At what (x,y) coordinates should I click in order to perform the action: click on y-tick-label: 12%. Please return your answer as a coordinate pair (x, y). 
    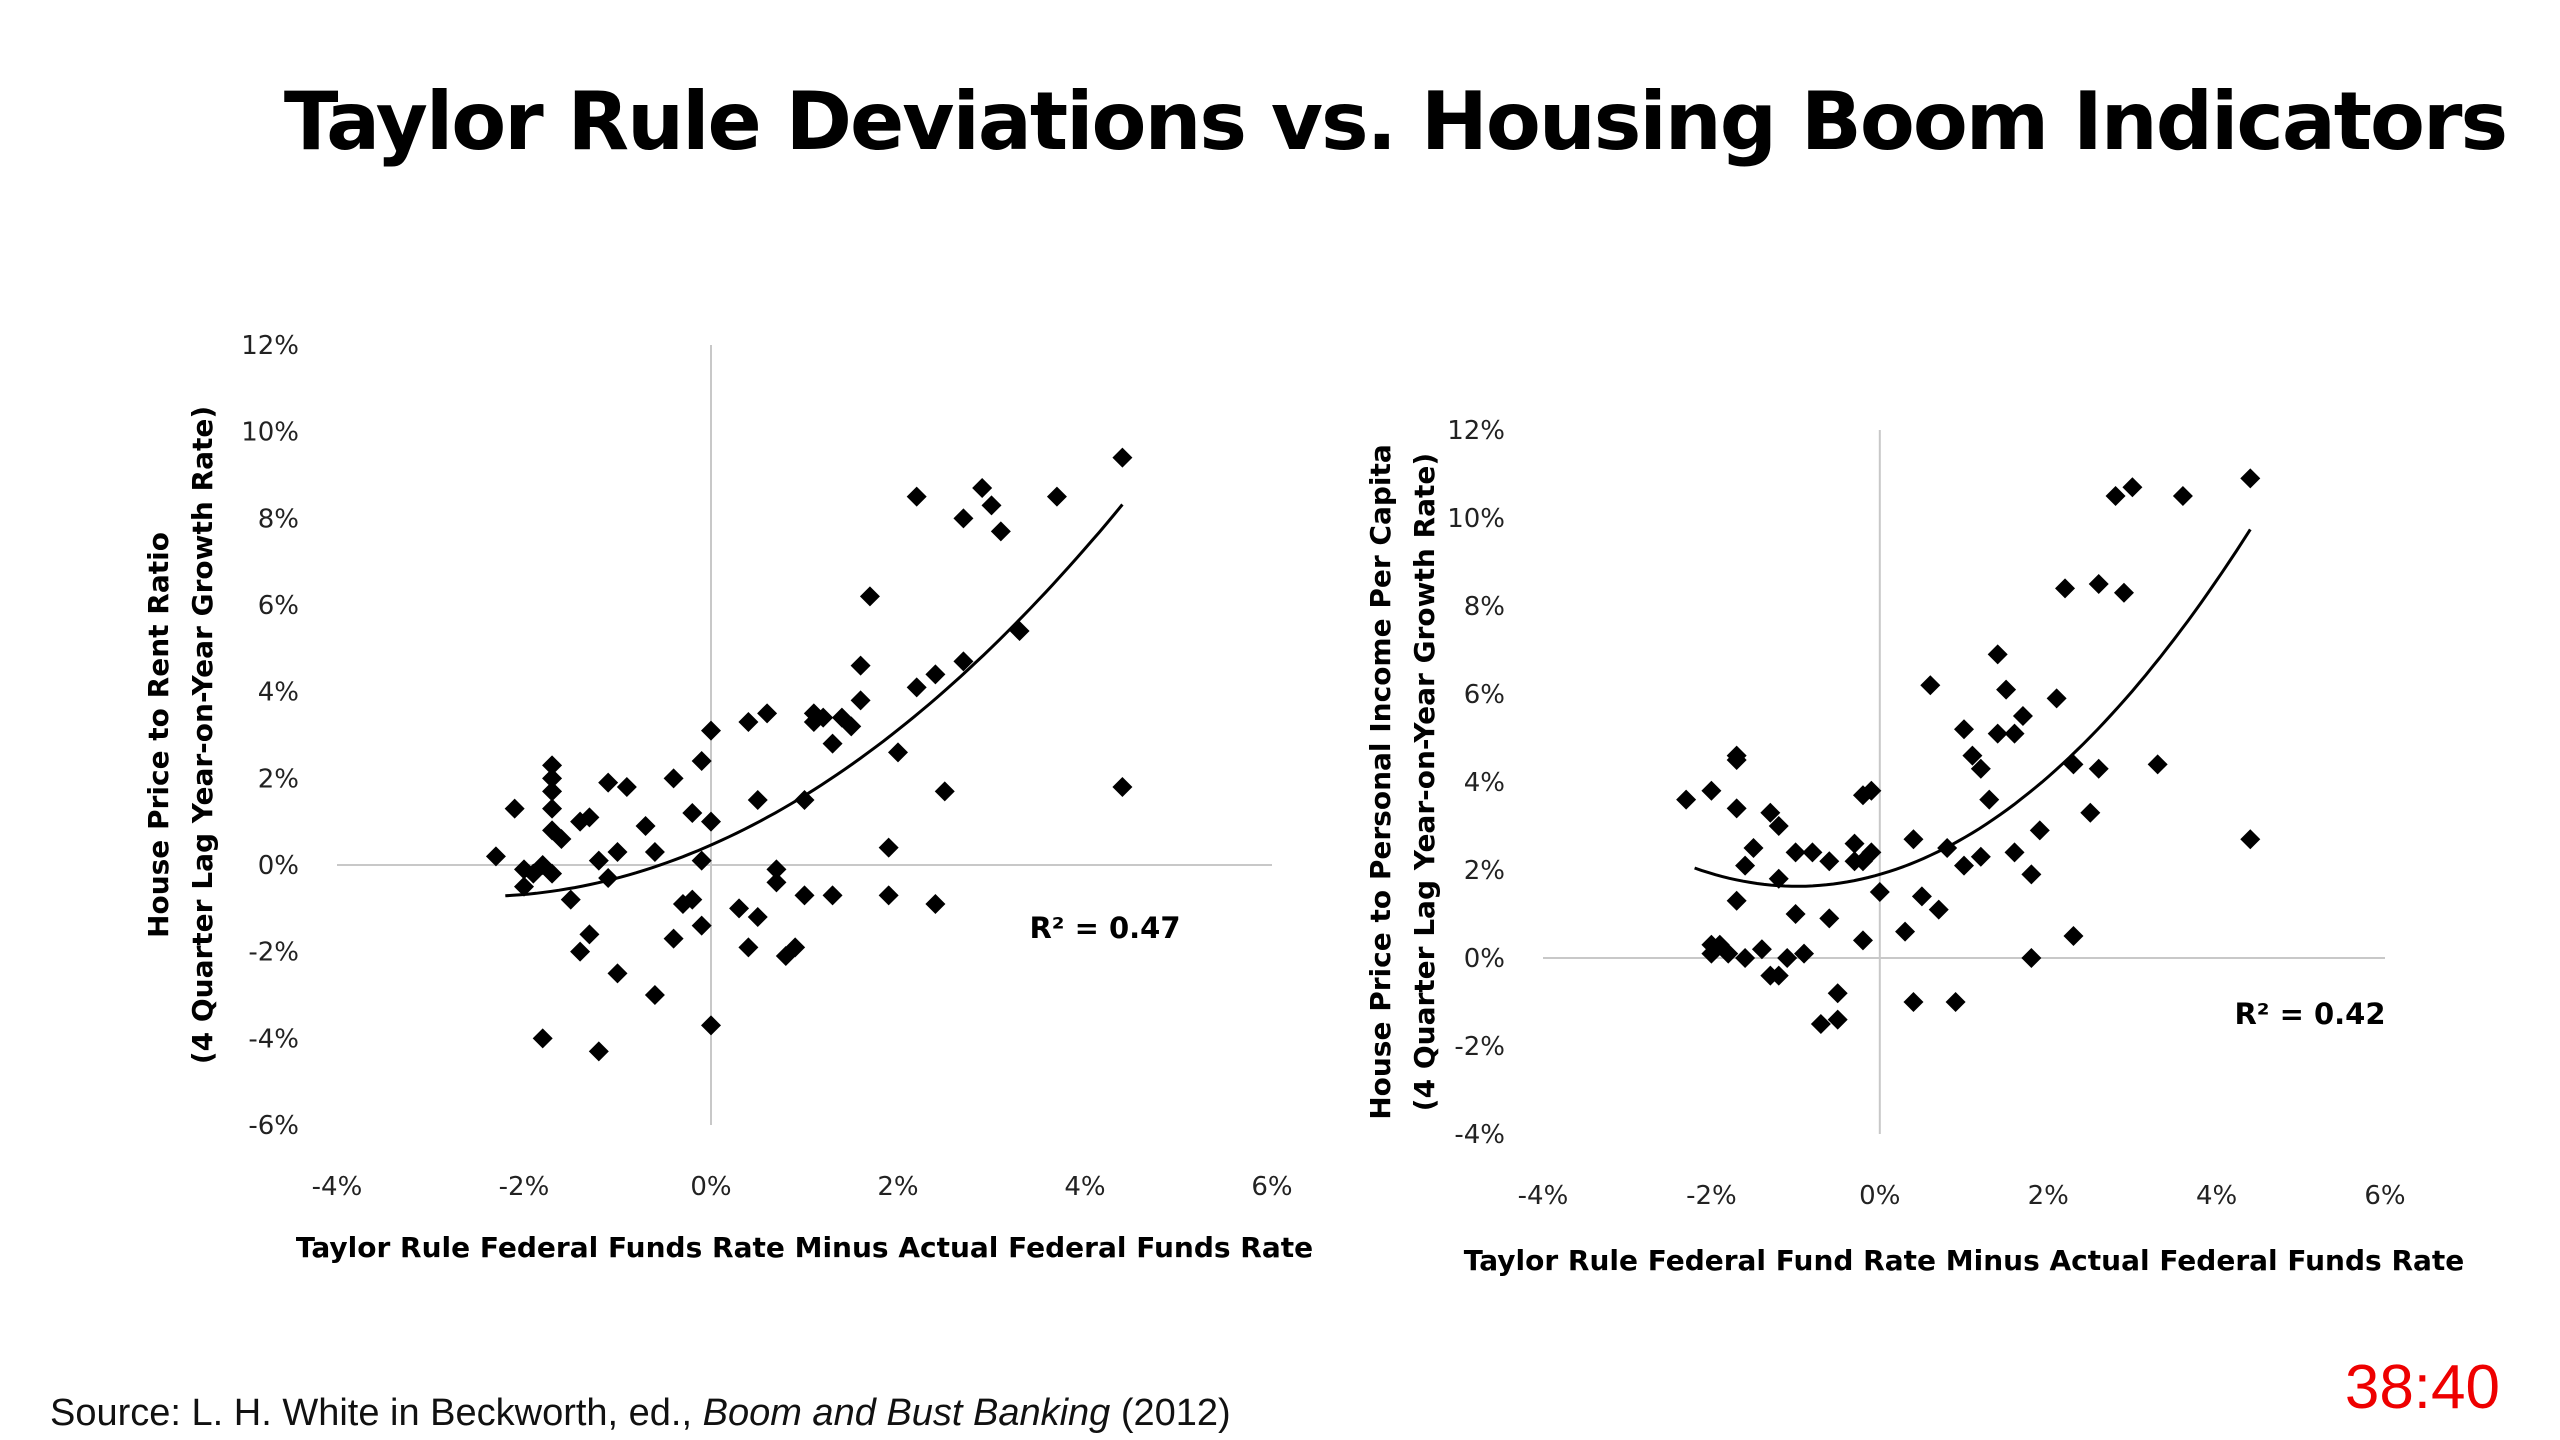
    Looking at the image, I should click on (270, 346).